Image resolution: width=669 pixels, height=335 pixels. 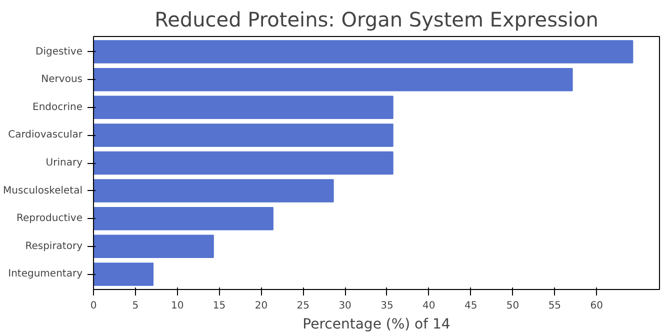 I want to click on y-tick-label: Endocrine, so click(x=57, y=107).